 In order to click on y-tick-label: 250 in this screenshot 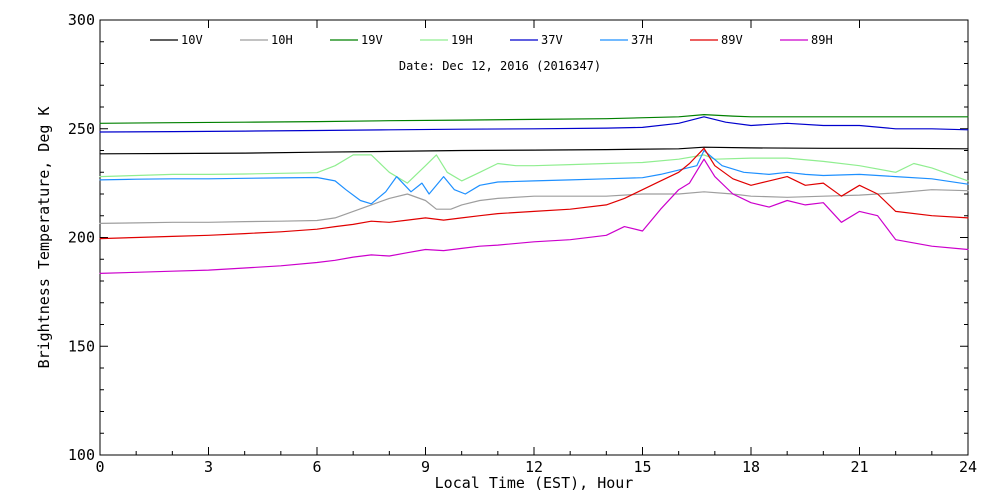, I will do `click(81, 129)`.